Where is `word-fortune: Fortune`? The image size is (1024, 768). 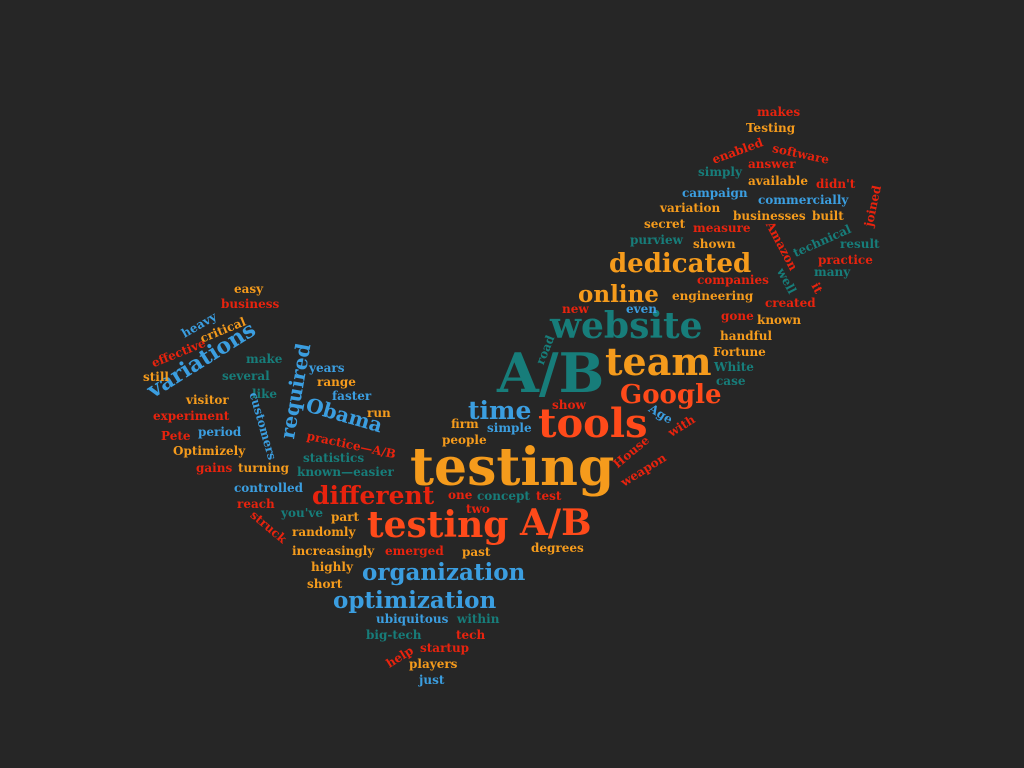
word-fortune: Fortune is located at coordinates (739, 352).